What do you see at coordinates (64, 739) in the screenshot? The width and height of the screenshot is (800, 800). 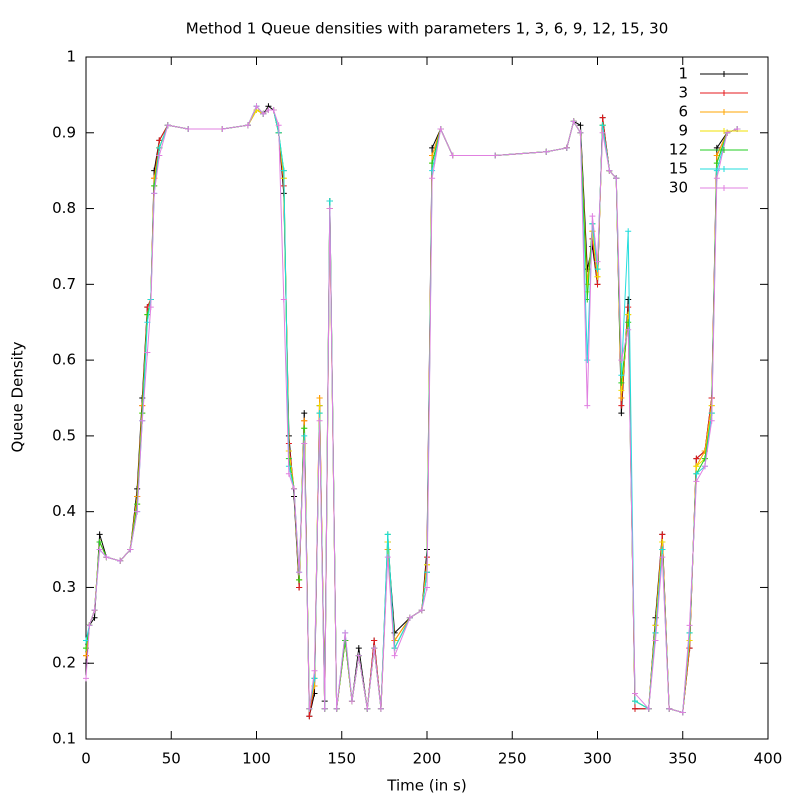 I see `y-tick-label: 0.1` at bounding box center [64, 739].